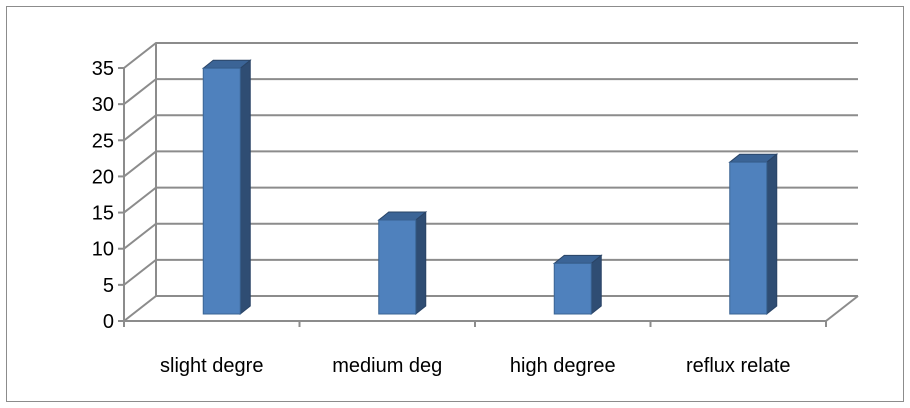 The image size is (910, 408). What do you see at coordinates (842, 308) in the screenshot?
I see `floor-right-edge` at bounding box center [842, 308].